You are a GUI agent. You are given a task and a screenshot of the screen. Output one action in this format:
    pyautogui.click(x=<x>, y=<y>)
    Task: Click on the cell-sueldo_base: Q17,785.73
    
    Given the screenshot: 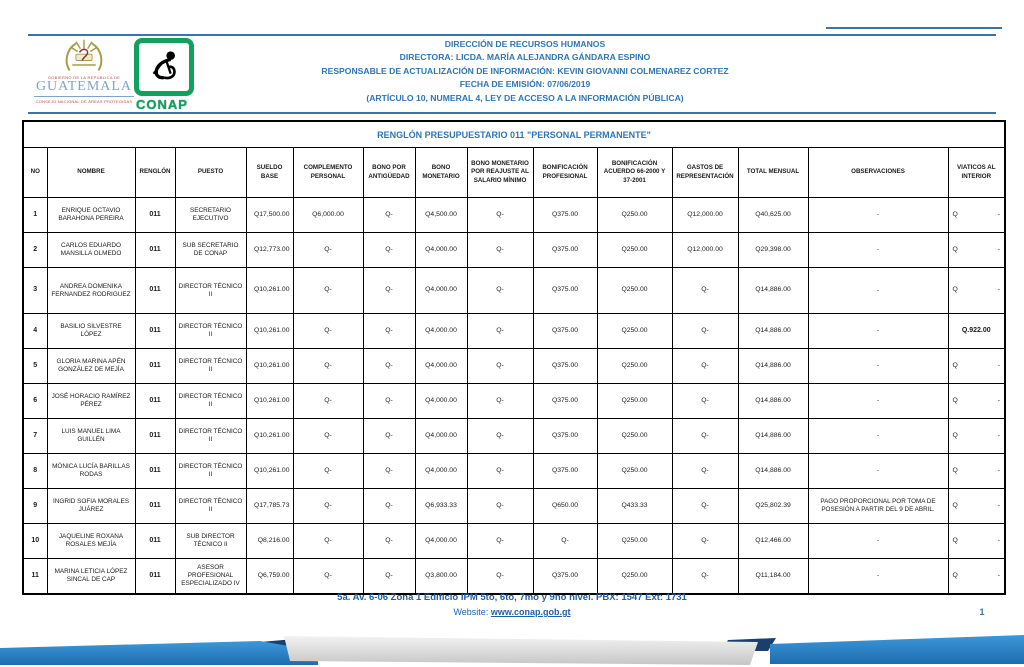 What is the action you would take?
    pyautogui.click(x=269, y=506)
    